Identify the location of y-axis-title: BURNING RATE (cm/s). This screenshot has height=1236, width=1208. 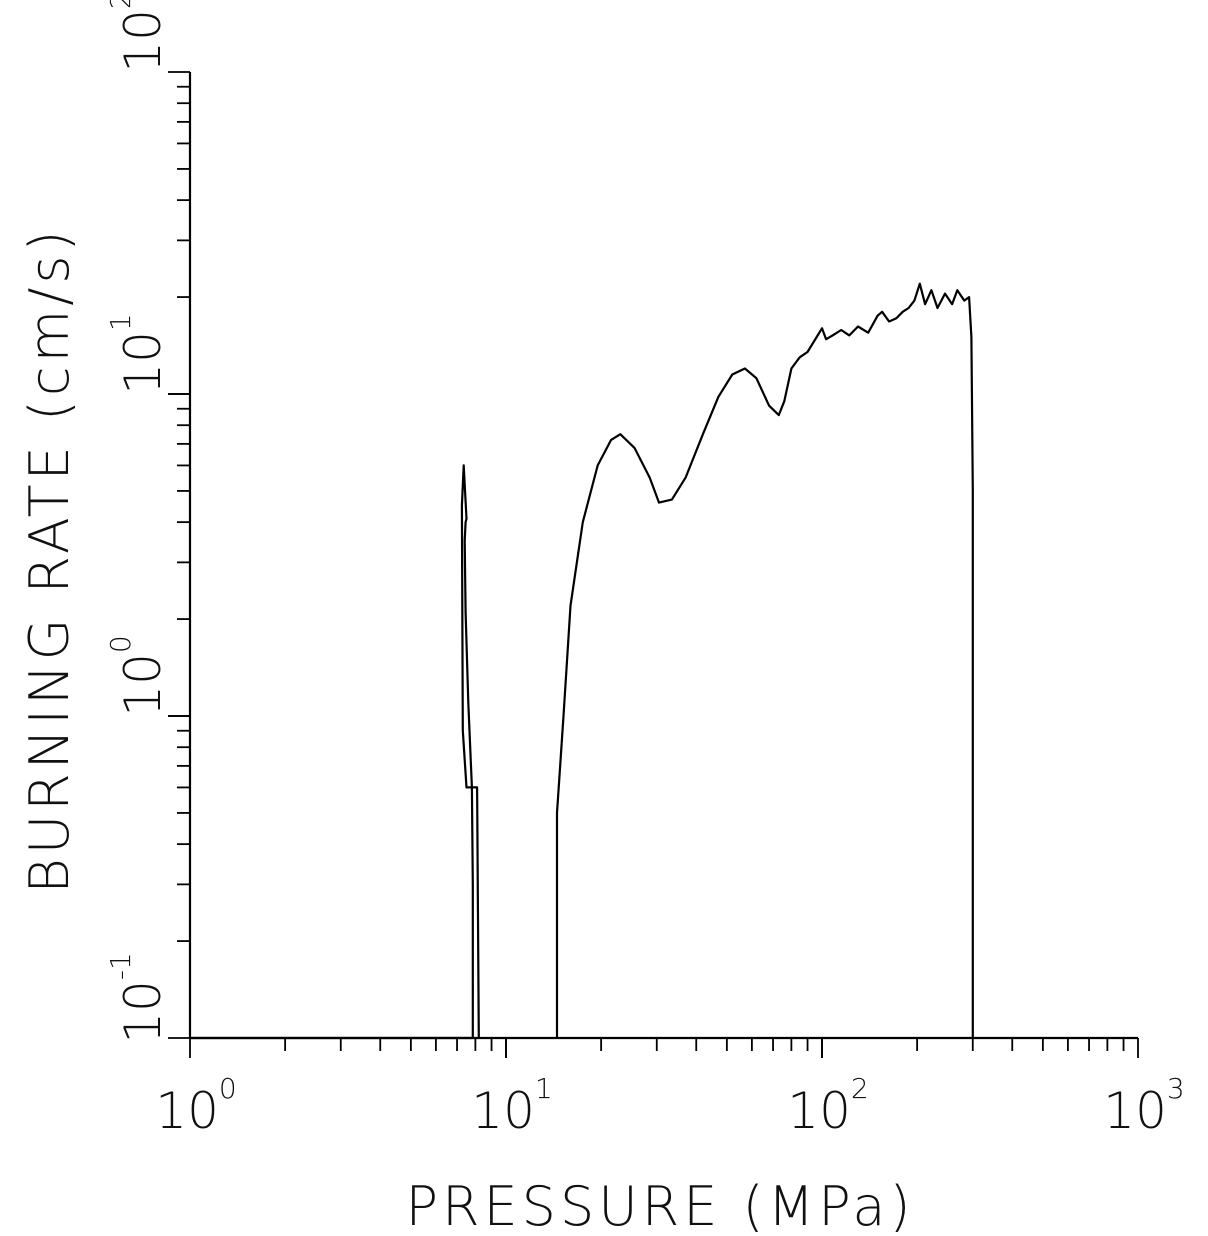
(49, 559).